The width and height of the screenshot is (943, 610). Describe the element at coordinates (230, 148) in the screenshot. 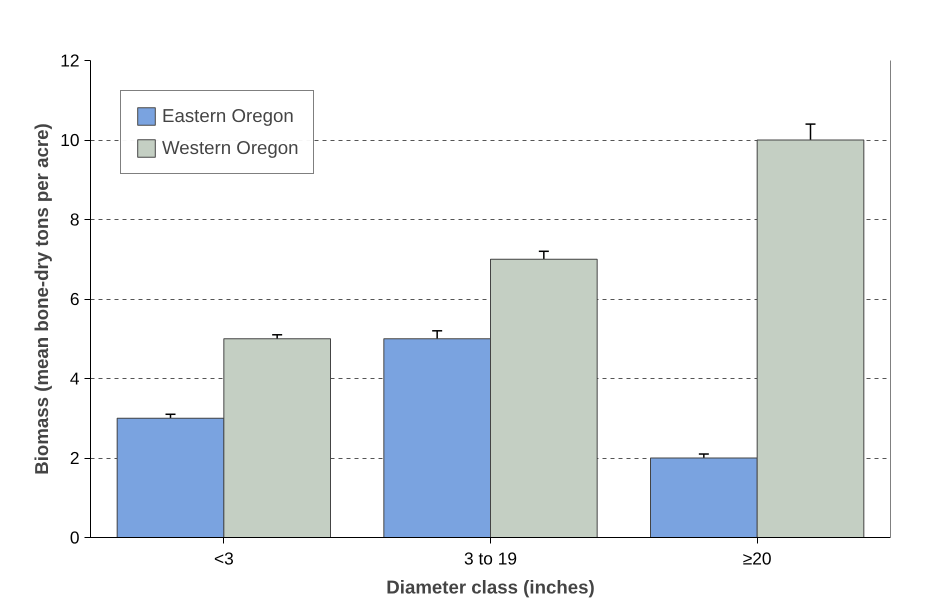

I see `legend-label: Western Oregon` at that location.